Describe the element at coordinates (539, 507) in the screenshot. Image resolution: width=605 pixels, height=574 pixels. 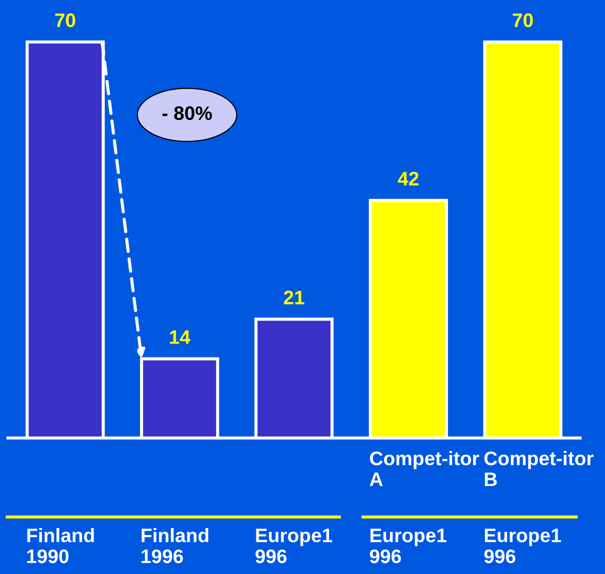
I see `category-label: Compet-itor B Europe1 996` at that location.